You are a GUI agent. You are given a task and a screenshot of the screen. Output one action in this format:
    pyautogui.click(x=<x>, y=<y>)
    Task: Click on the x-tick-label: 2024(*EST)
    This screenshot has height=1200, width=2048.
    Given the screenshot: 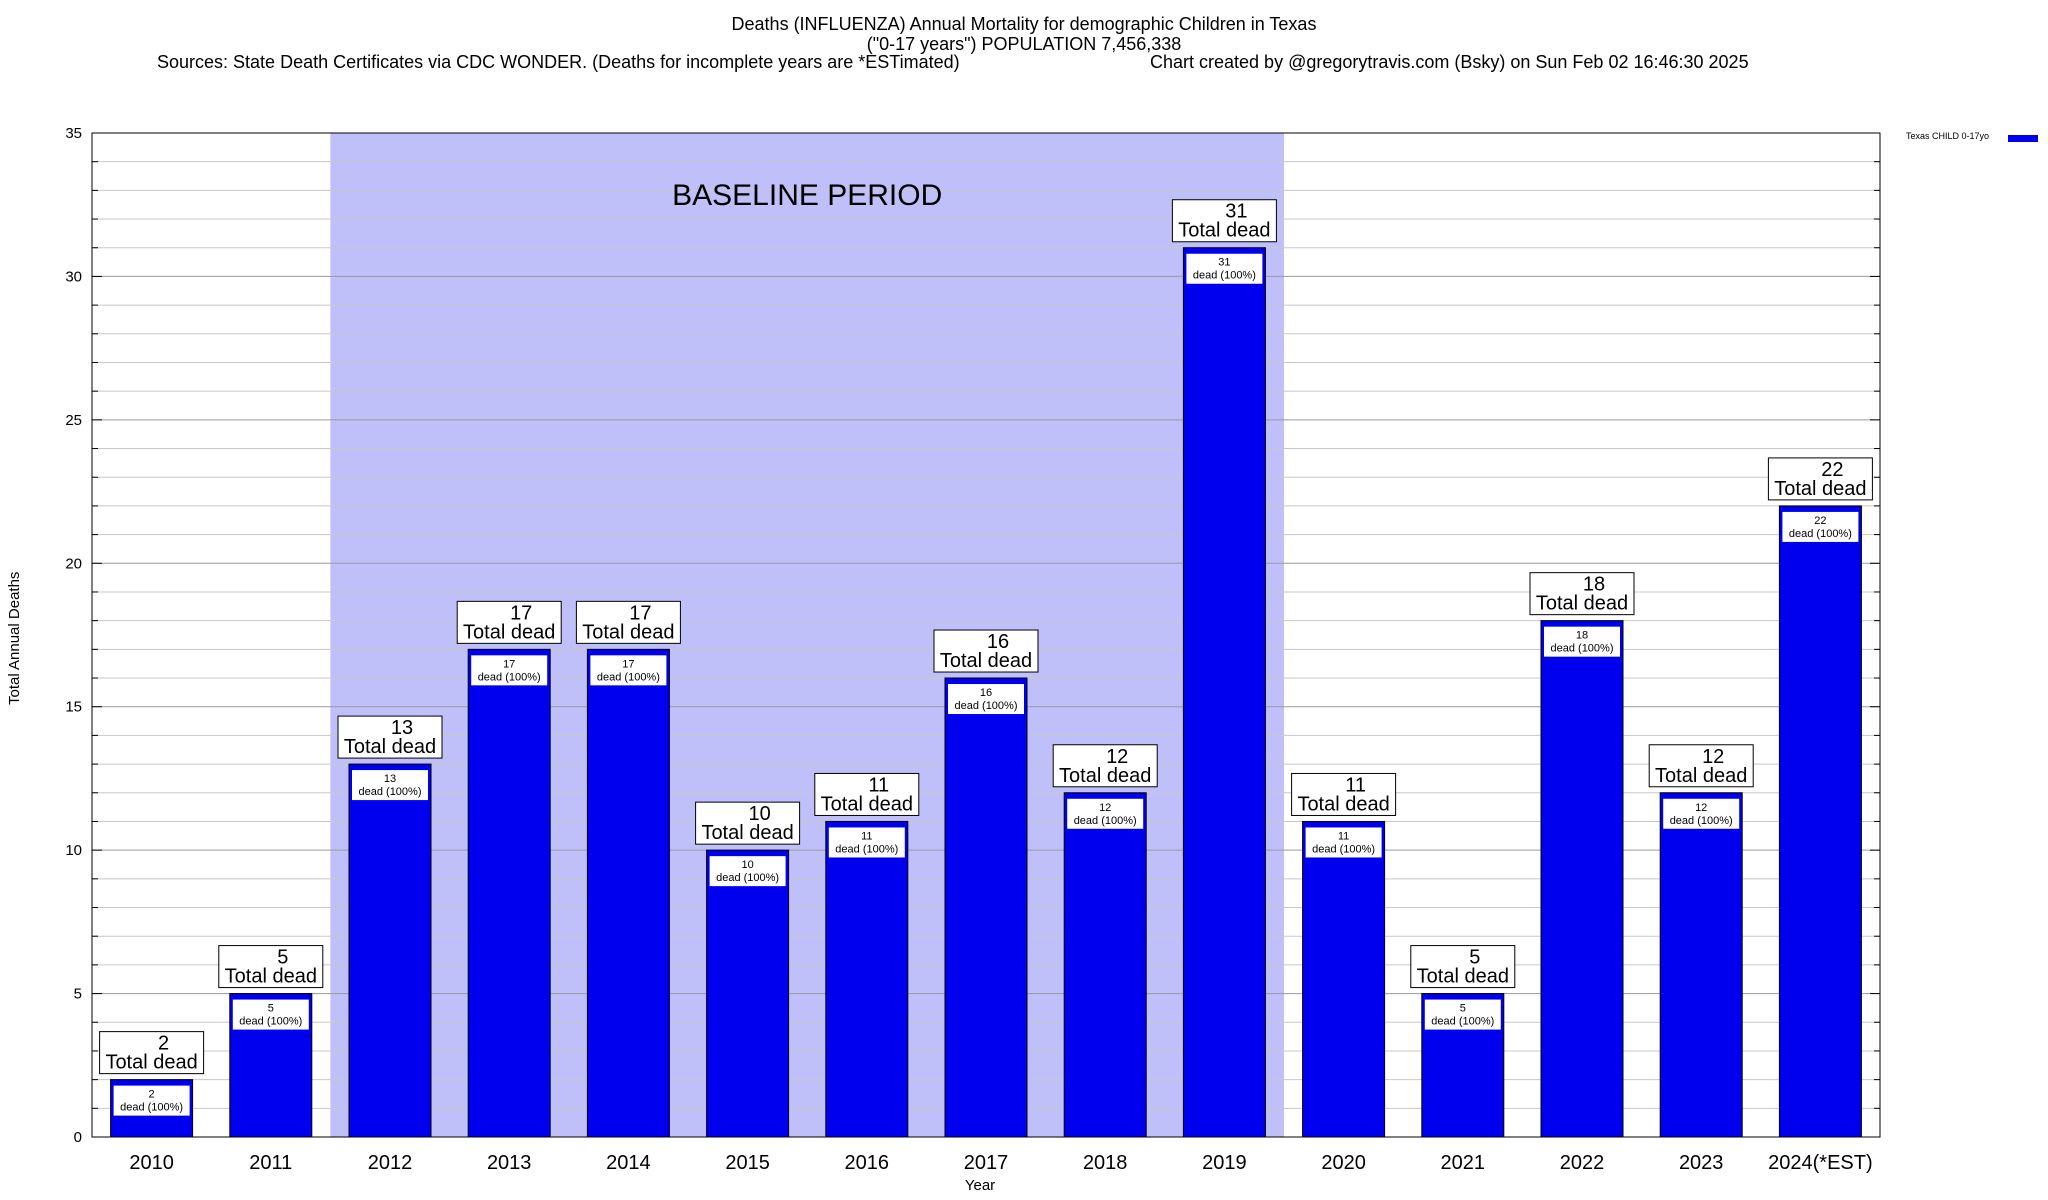 What is the action you would take?
    pyautogui.click(x=1820, y=1163)
    